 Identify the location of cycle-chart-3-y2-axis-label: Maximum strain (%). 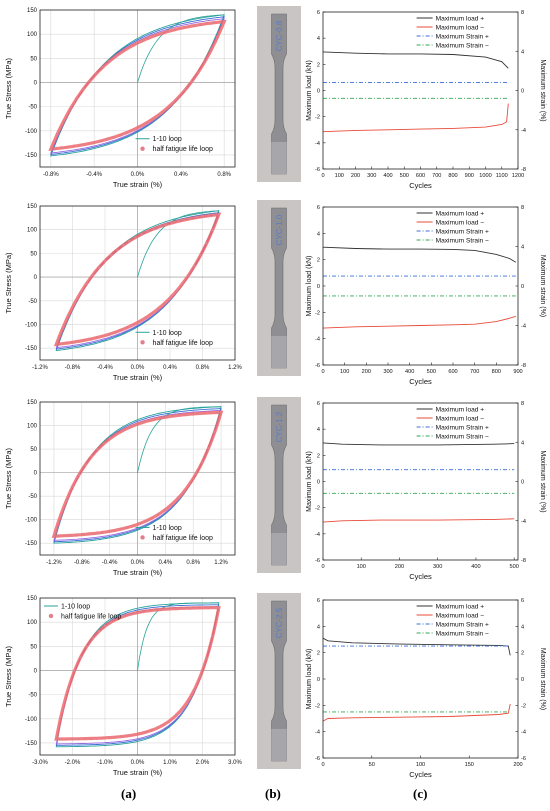
(542, 481).